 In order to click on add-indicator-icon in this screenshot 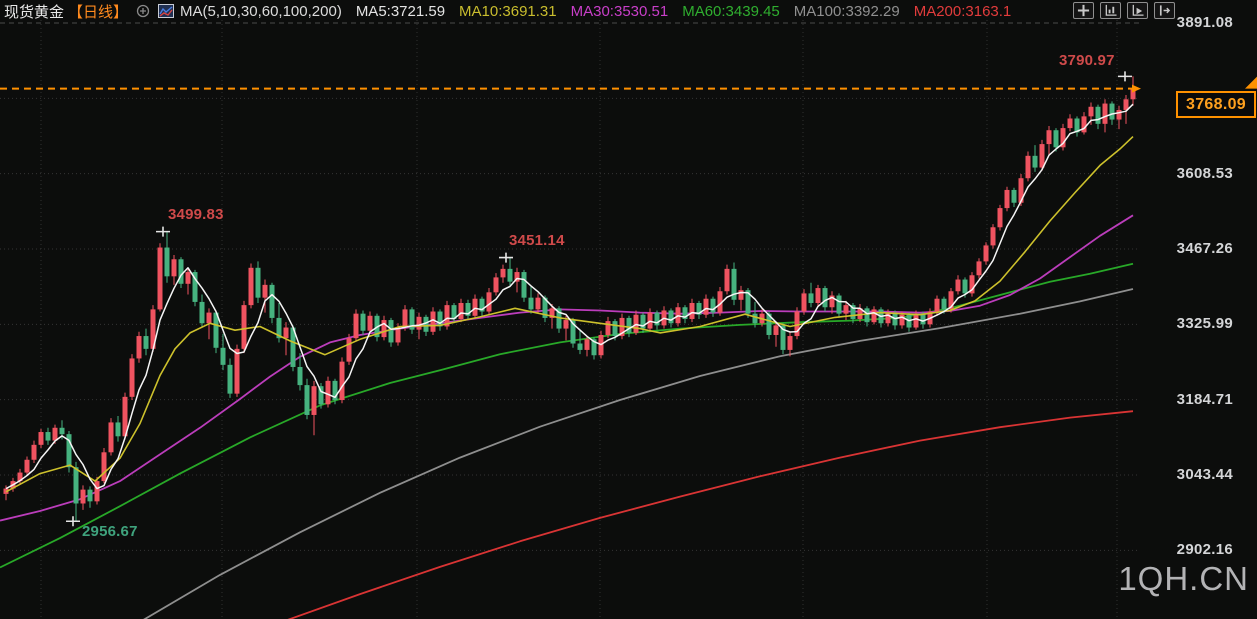, I will do `click(143, 11)`.